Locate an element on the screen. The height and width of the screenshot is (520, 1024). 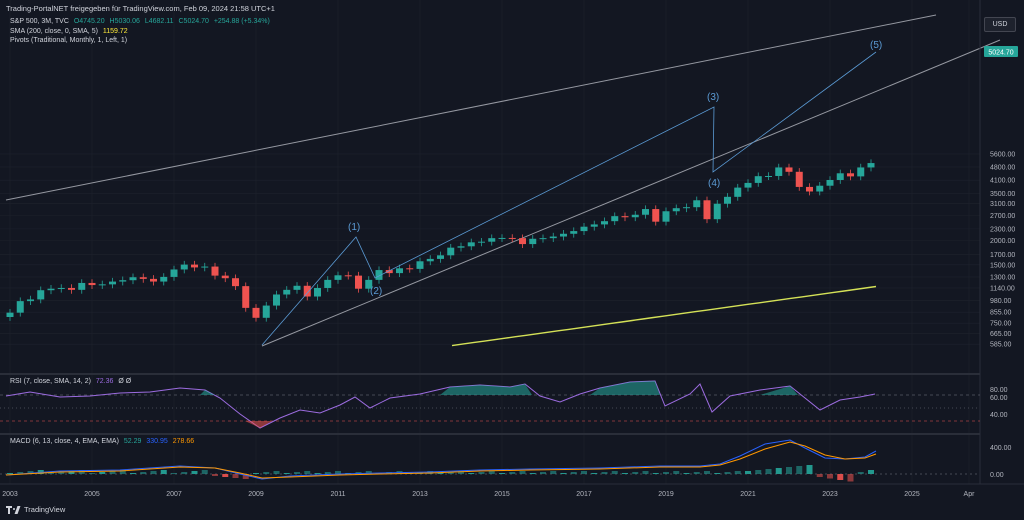
time-tick: 2009 is located at coordinates (256, 494).